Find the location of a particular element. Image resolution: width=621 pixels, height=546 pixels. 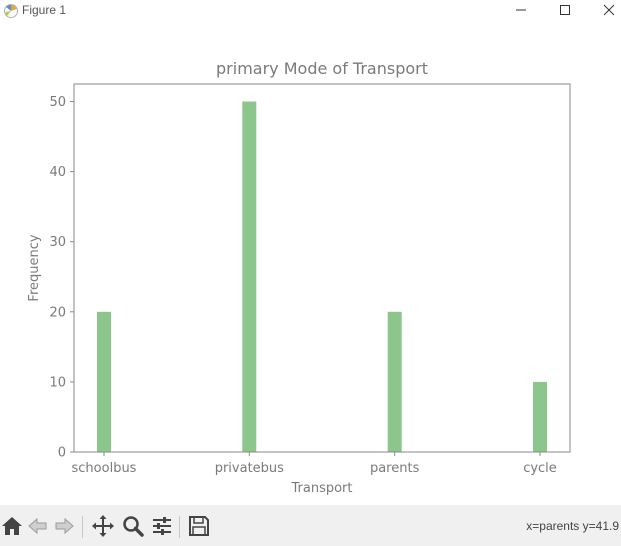

y-tick-label: 40 is located at coordinates (57, 172).